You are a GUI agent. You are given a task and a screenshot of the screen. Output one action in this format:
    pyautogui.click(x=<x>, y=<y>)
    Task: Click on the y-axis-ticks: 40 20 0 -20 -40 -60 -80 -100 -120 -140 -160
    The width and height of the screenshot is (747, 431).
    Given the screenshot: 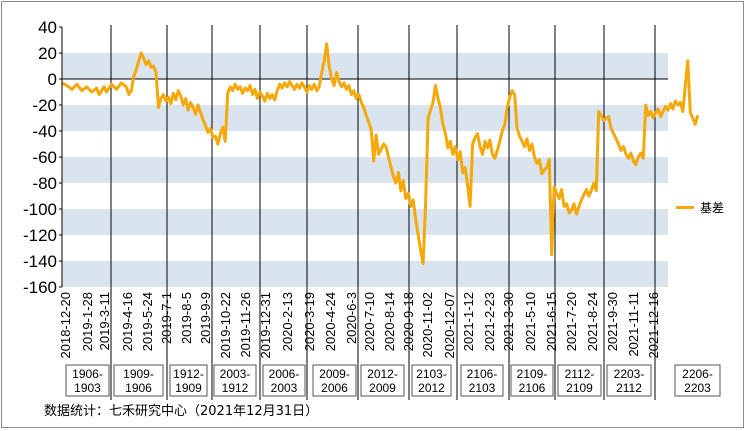 What is the action you would take?
    pyautogui.click(x=43, y=157)
    